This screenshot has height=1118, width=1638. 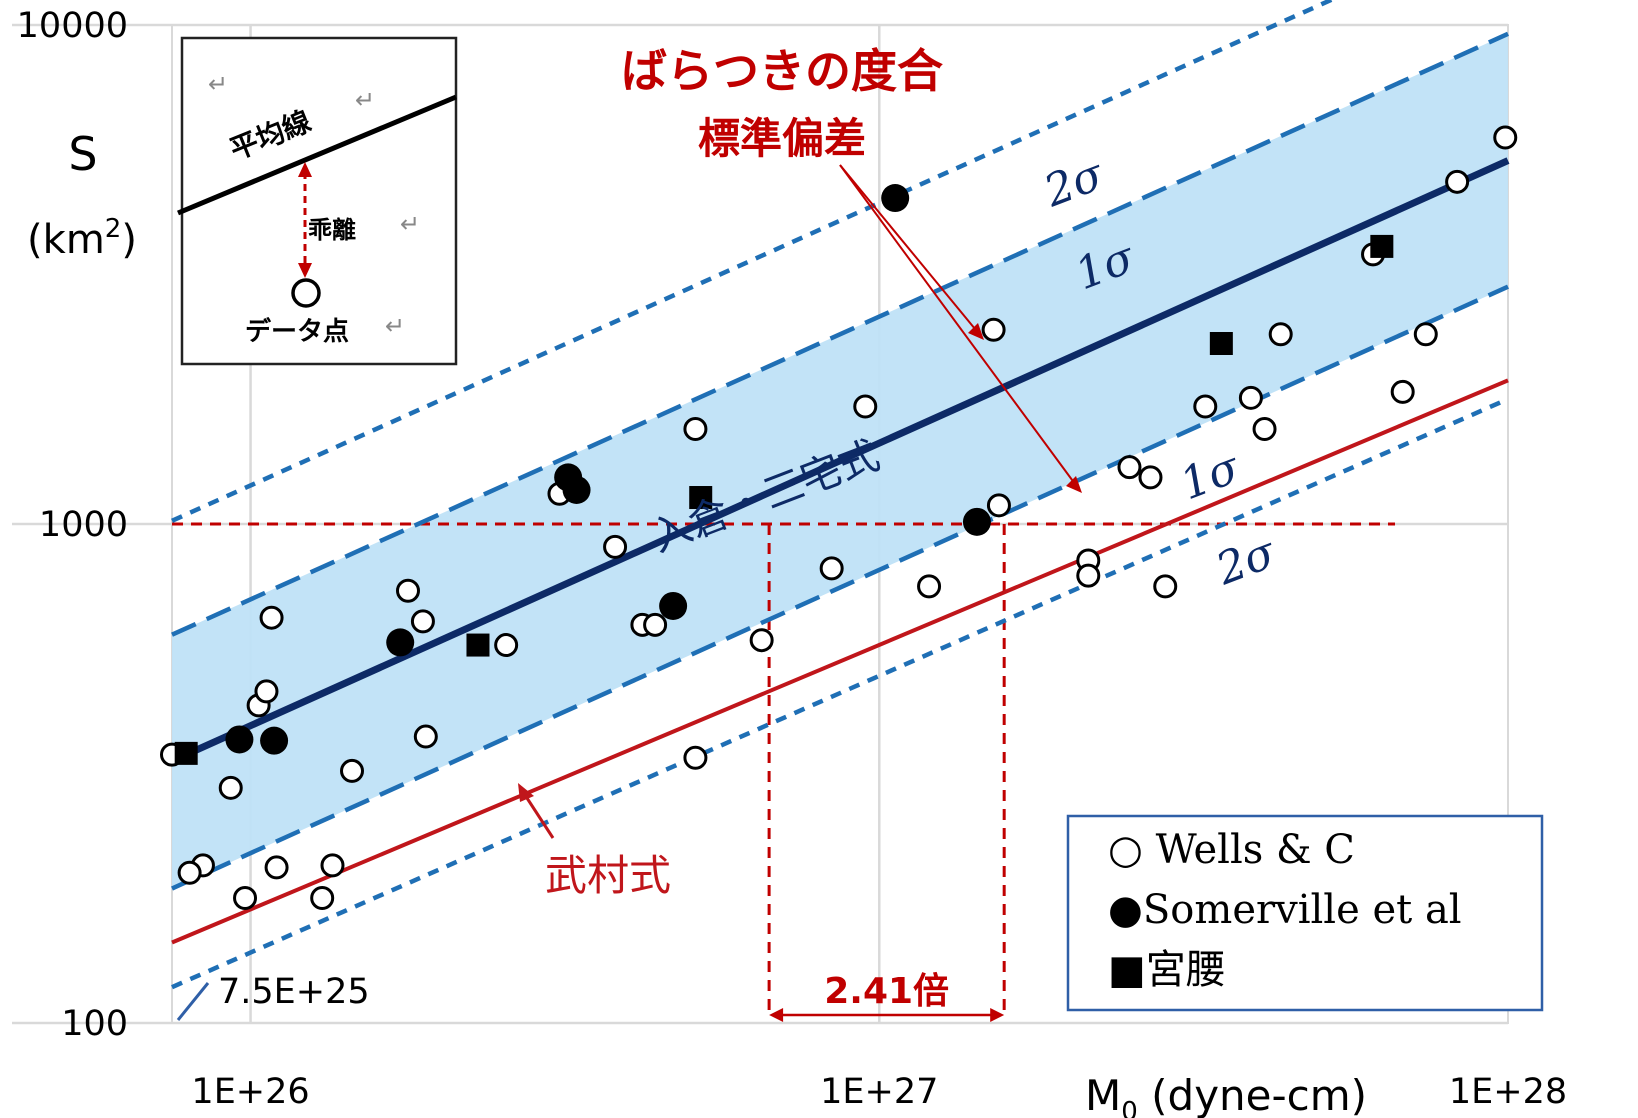 I want to click on annotation-title-1: ばらつきの度合, so click(x=782, y=71).